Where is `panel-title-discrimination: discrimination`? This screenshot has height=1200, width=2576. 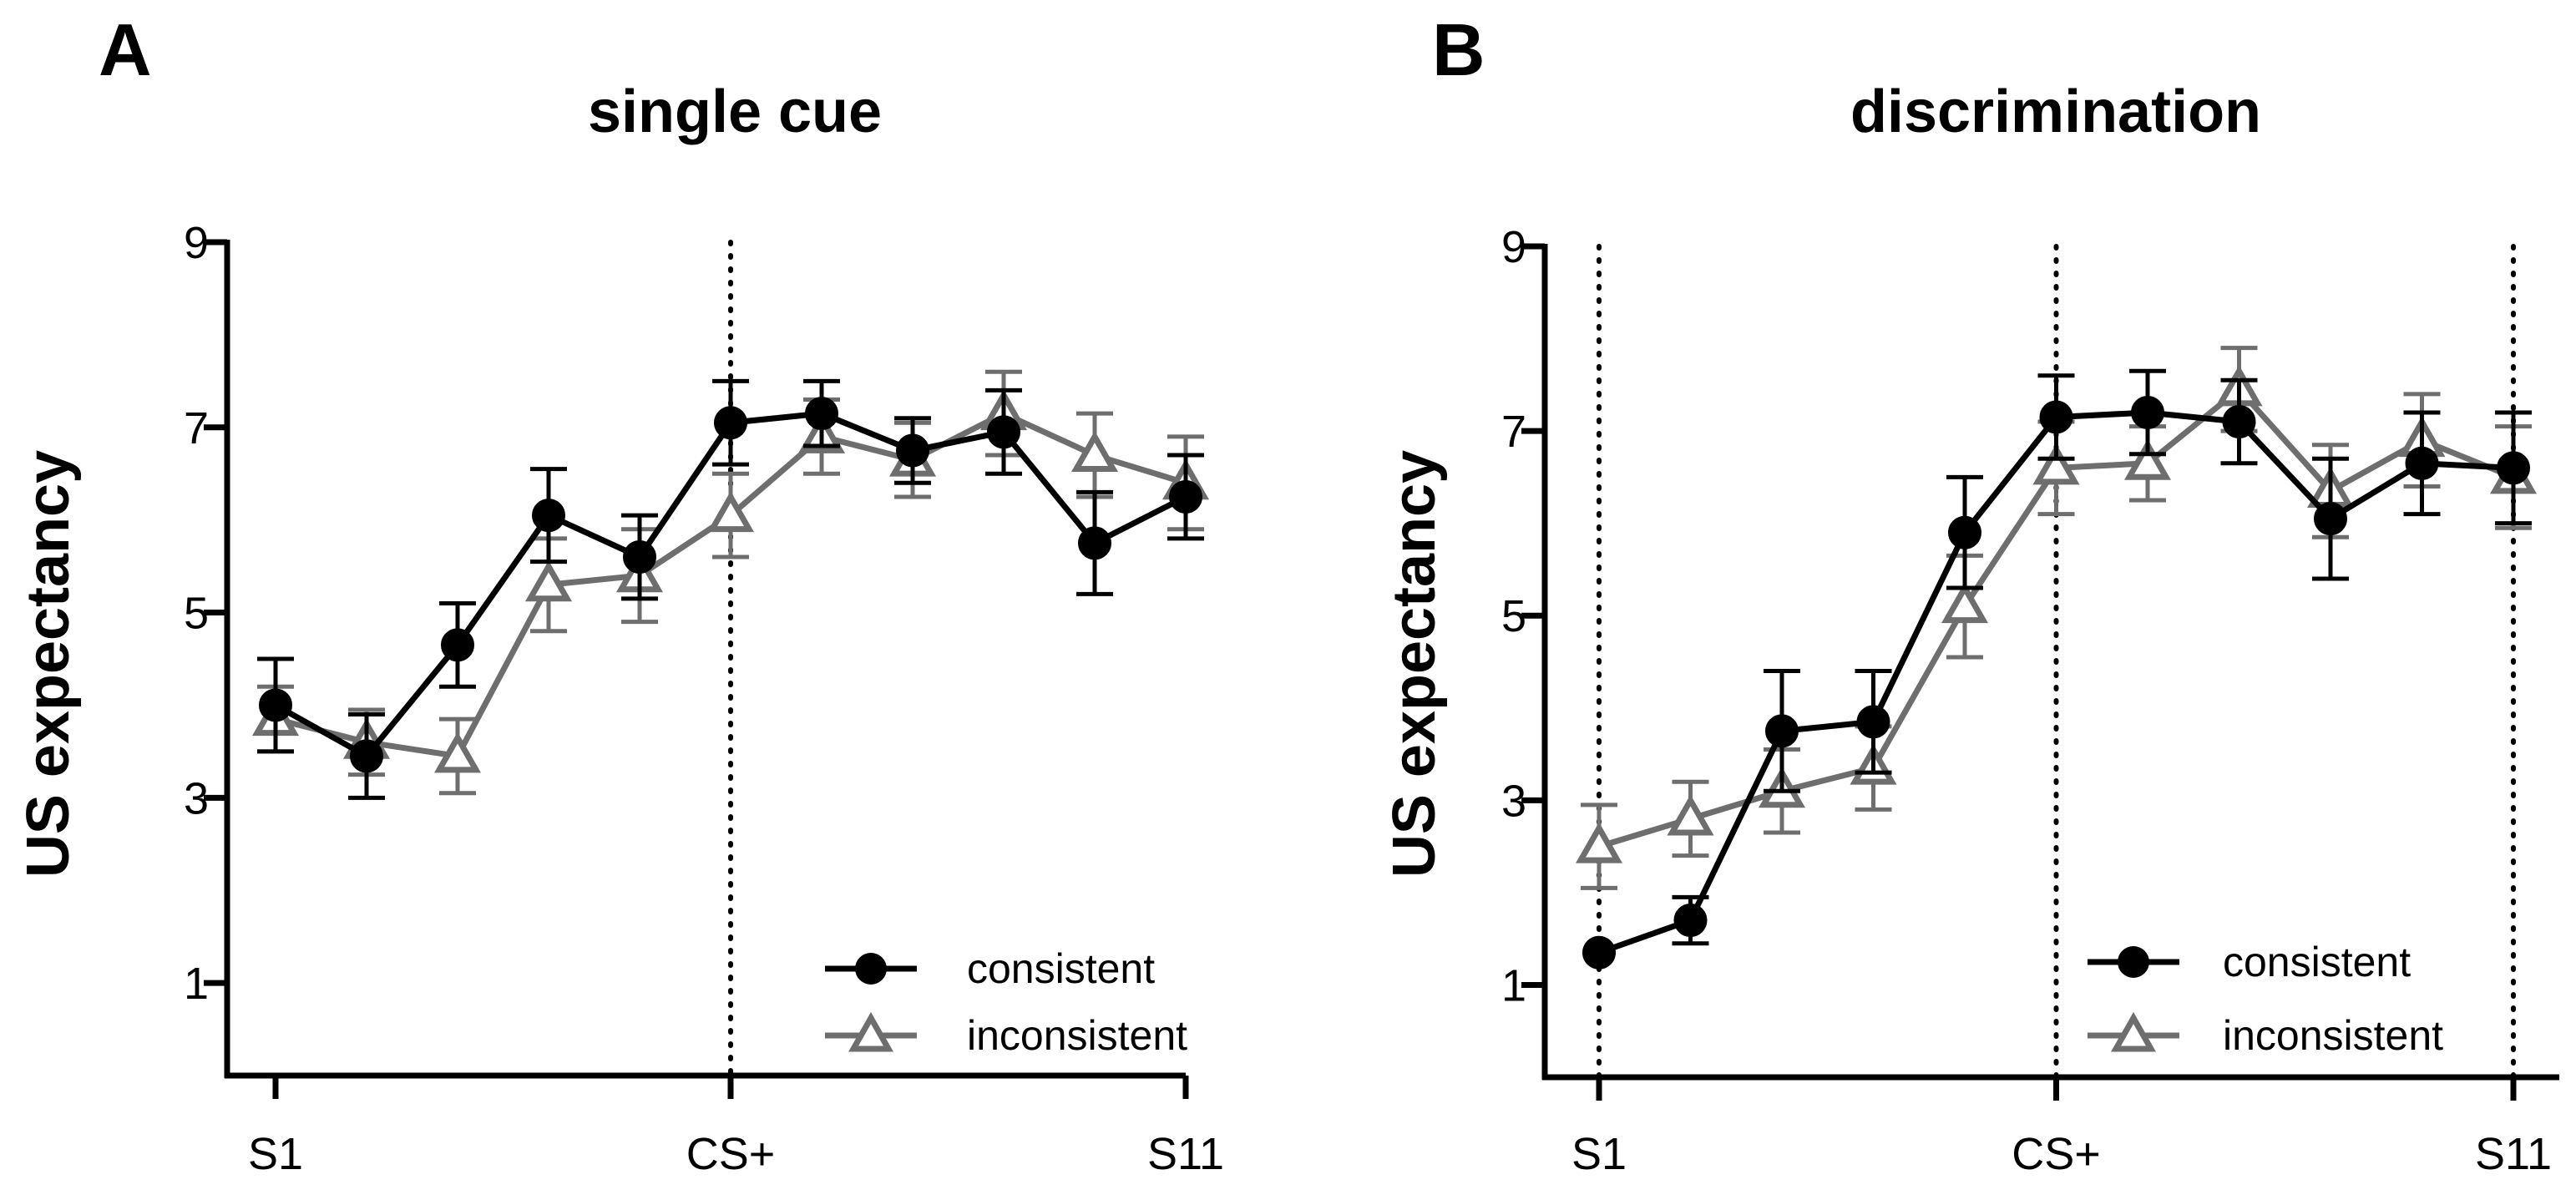
panel-title-discrimination: discrimination is located at coordinates (2055, 111).